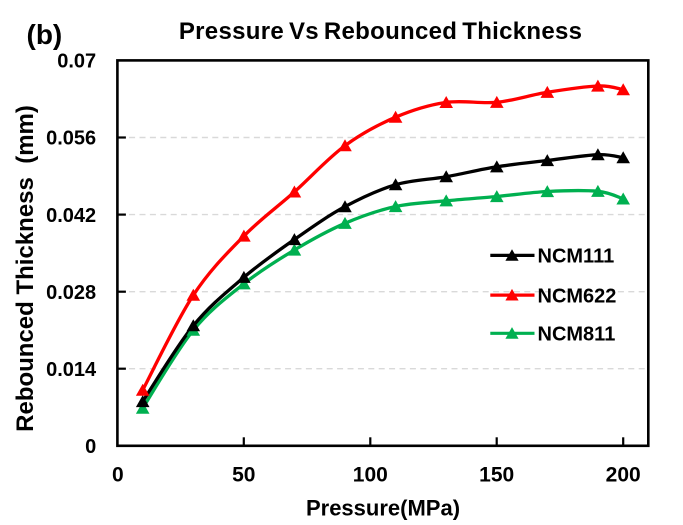 The width and height of the screenshot is (683, 525). What do you see at coordinates (380, 31) in the screenshot?
I see `svg-text:Pressure Vs Rebounced Thicknes: Pressure Vs Rebounced Thickness` at bounding box center [380, 31].